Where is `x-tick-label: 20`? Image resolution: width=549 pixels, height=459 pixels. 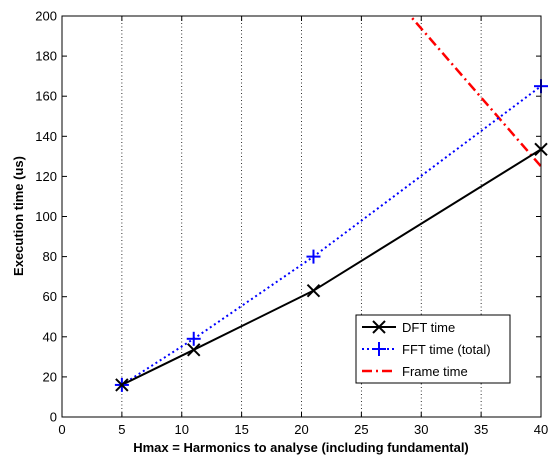
x-tick-label: 20 is located at coordinates (301, 429).